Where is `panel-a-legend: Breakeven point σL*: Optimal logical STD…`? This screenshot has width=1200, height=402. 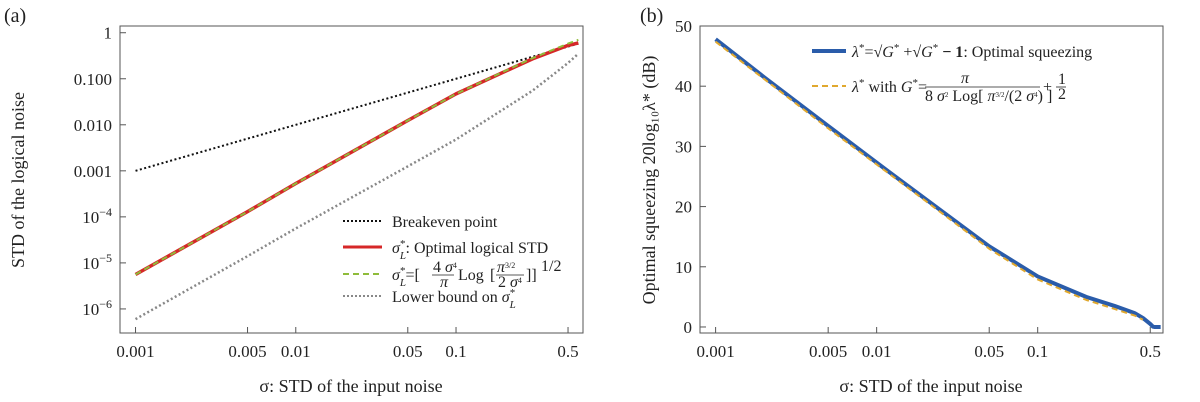
panel-a-legend: Breakeven point σL*: Optimal logical STD… is located at coordinates (452, 262).